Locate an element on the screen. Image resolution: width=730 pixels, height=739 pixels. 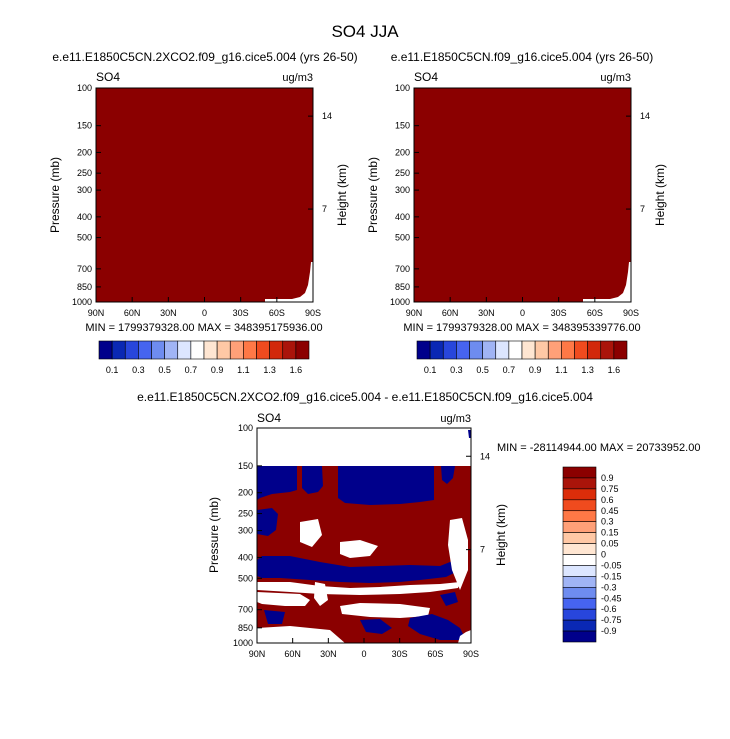
colorbar-label: -0.45 is located at coordinates (611, 598).